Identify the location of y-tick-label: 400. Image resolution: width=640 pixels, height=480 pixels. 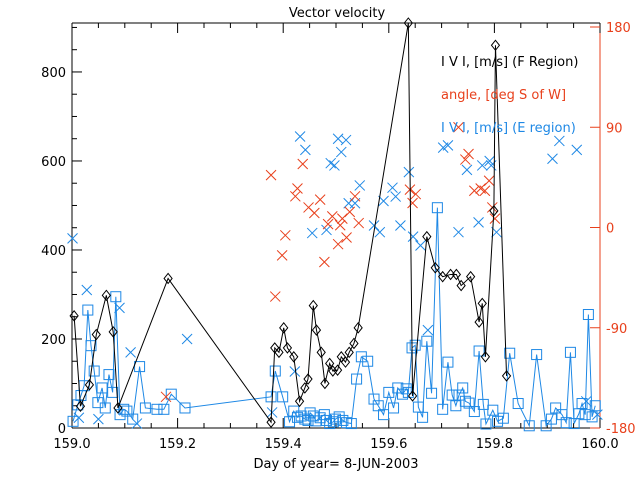
(53, 251).